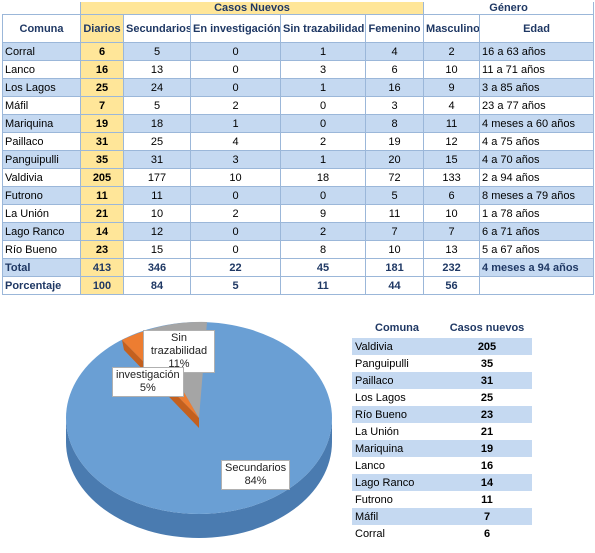  What do you see at coordinates (394, 249) in the screenshot?
I see `cell-fem: 10` at bounding box center [394, 249].